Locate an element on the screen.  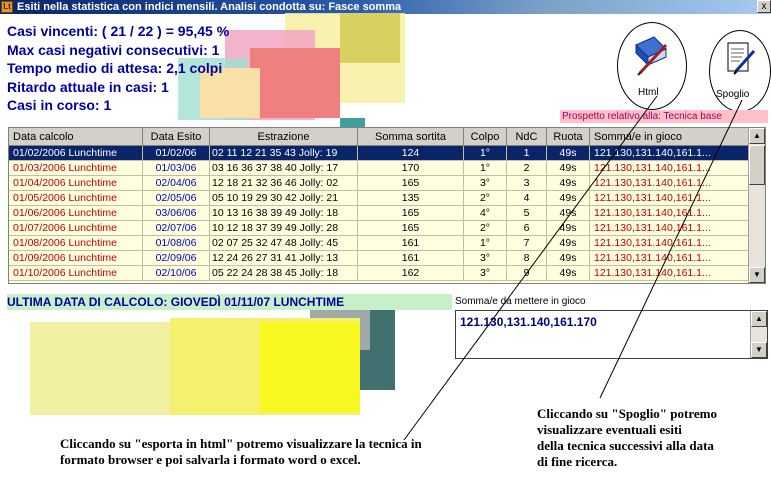
cell-ndc: 6 is located at coordinates (527, 228).